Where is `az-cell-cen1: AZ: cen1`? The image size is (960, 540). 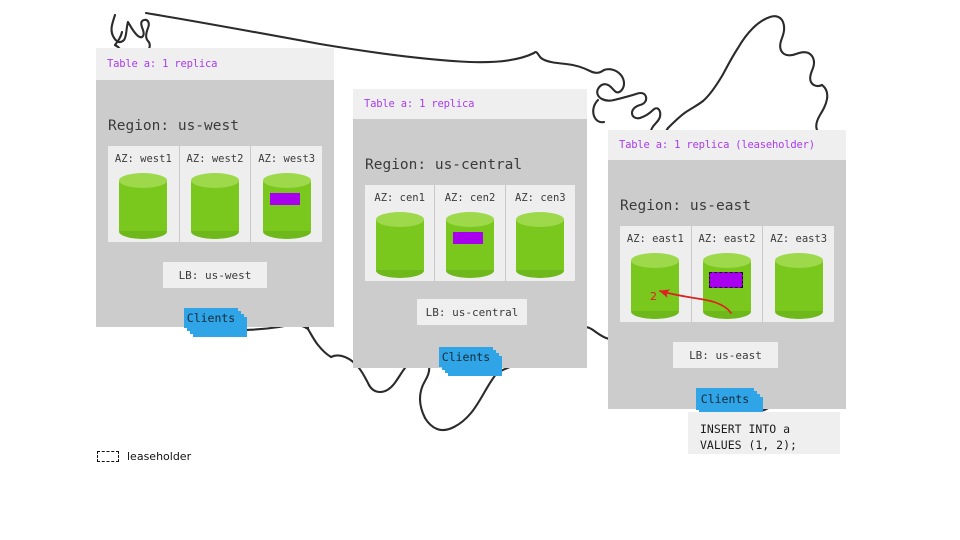
az-cell-cen1: AZ: cen1 is located at coordinates (399, 233).